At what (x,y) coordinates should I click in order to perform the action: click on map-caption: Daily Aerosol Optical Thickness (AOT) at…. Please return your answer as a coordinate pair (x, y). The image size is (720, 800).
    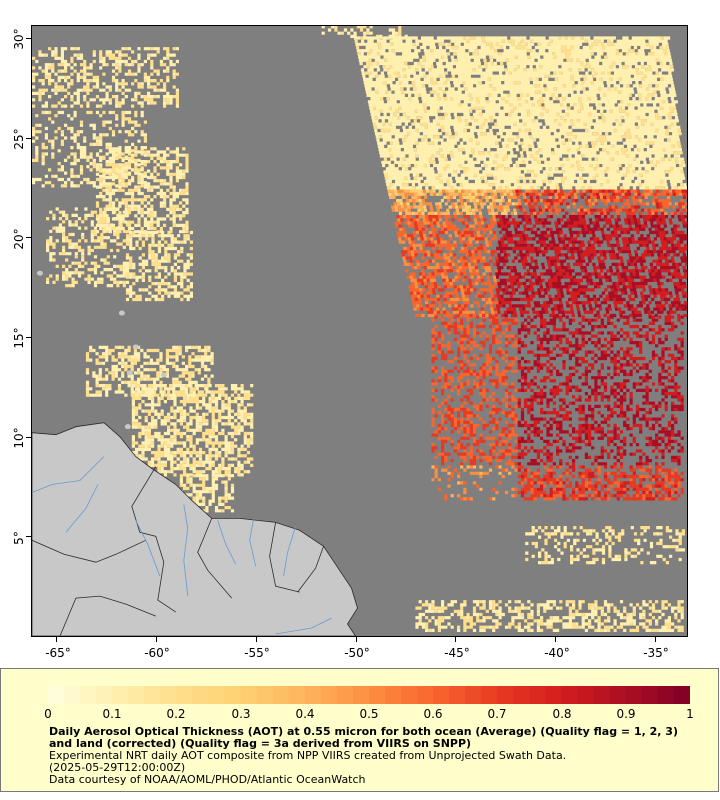
    Looking at the image, I should click on (364, 756).